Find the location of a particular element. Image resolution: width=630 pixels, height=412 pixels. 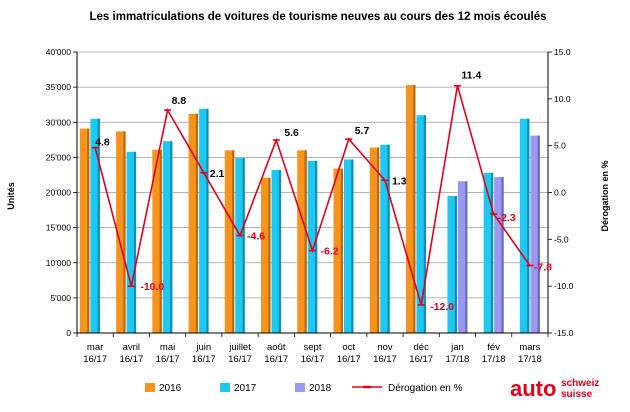

y-tick-label: 10'000 is located at coordinates (59, 263).